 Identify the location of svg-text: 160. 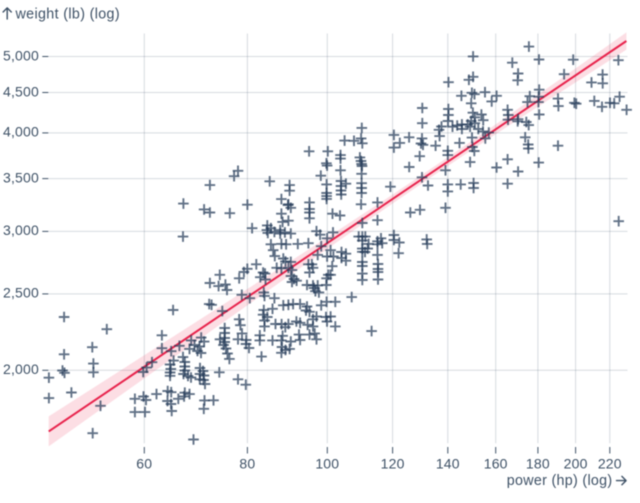
(496, 464).